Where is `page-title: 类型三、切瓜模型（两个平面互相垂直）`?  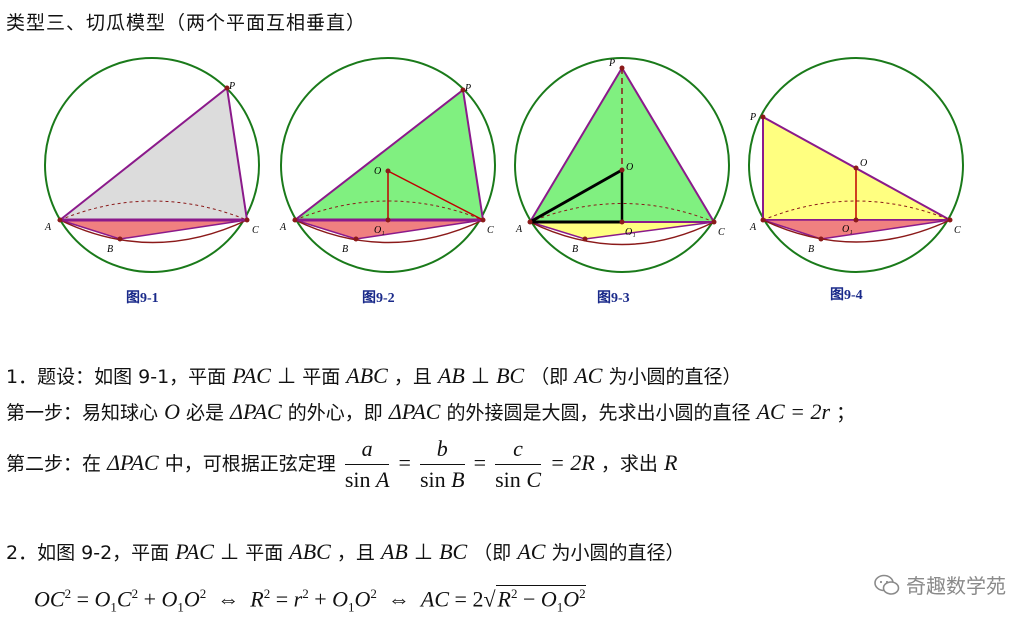
page-title: 类型三、切瓜模型（两个平面互相垂直） is located at coordinates (186, 23).